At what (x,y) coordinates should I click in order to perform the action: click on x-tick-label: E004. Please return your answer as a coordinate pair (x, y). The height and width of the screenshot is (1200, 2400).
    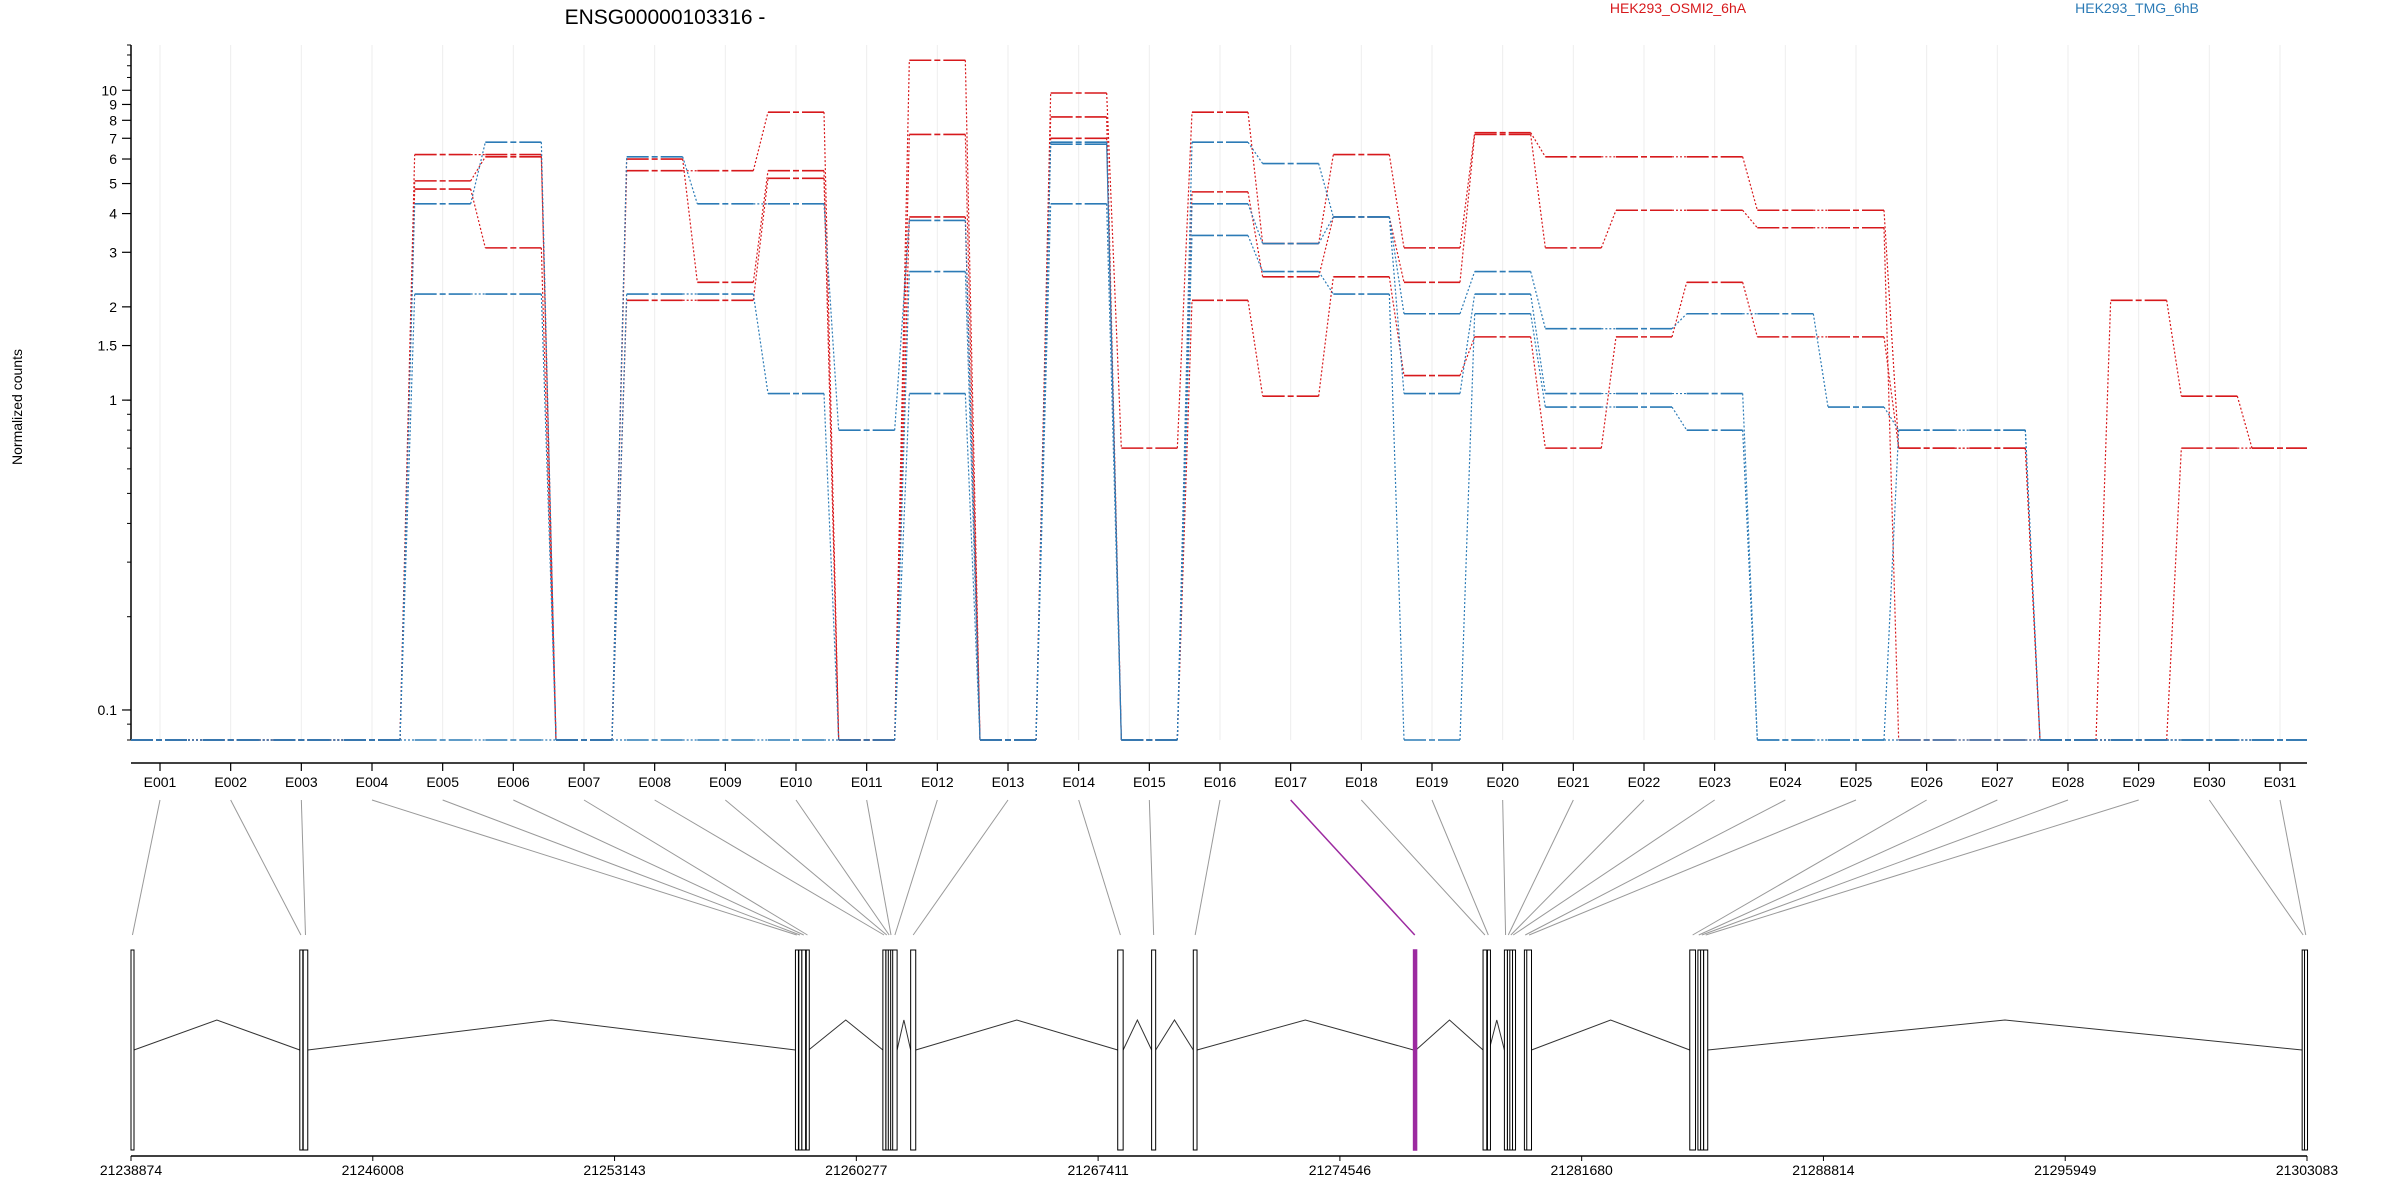
    Looking at the image, I should click on (372, 782).